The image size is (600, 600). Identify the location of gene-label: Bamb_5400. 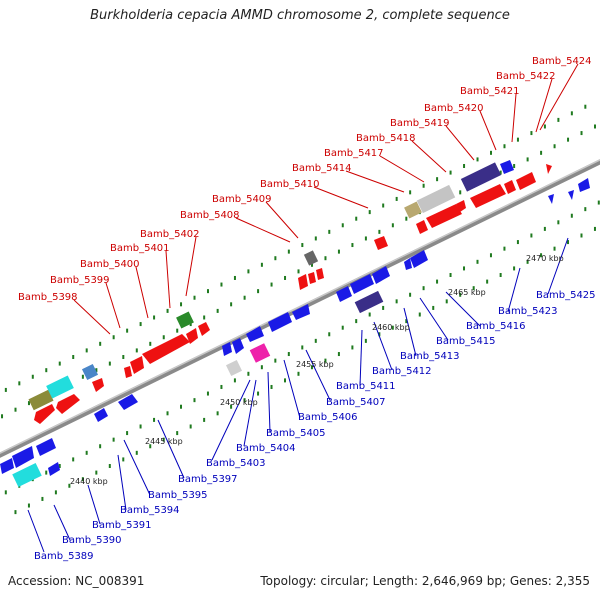
(110, 264).